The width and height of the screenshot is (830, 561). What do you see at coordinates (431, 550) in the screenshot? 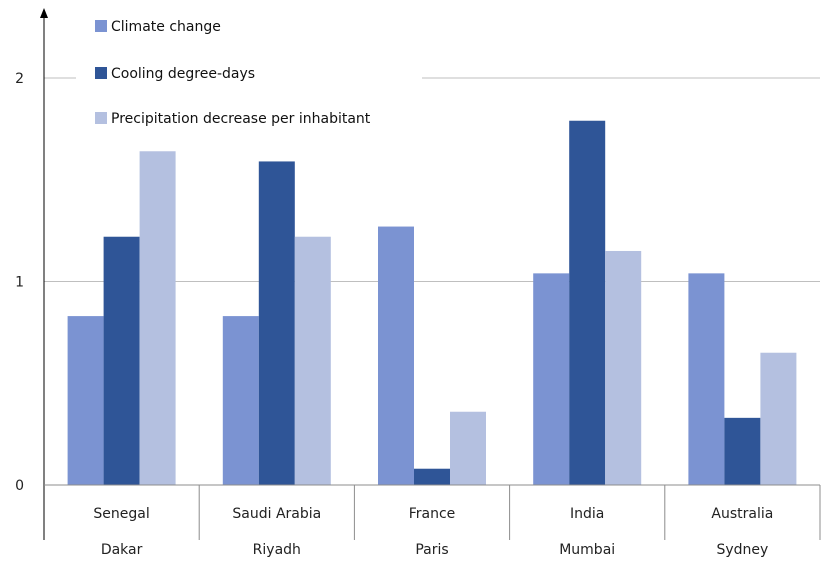
I see `category-label-city: Paris` at bounding box center [431, 550].